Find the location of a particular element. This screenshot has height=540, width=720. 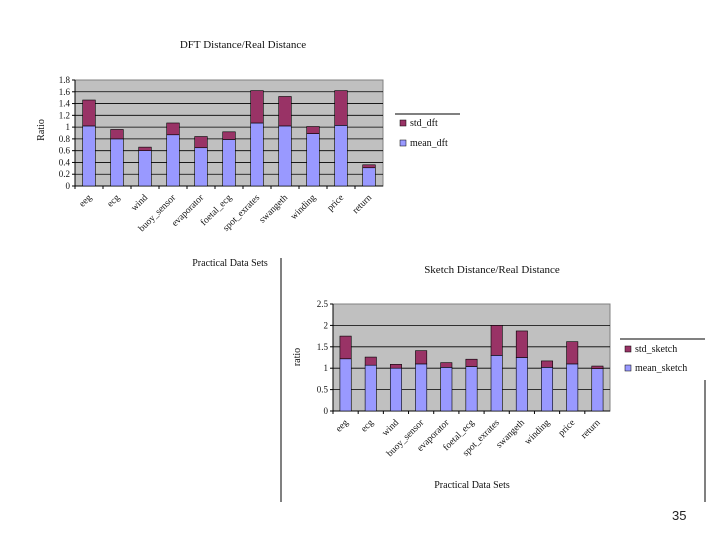

y-tick-label: 0.8 is located at coordinates (65, 139).